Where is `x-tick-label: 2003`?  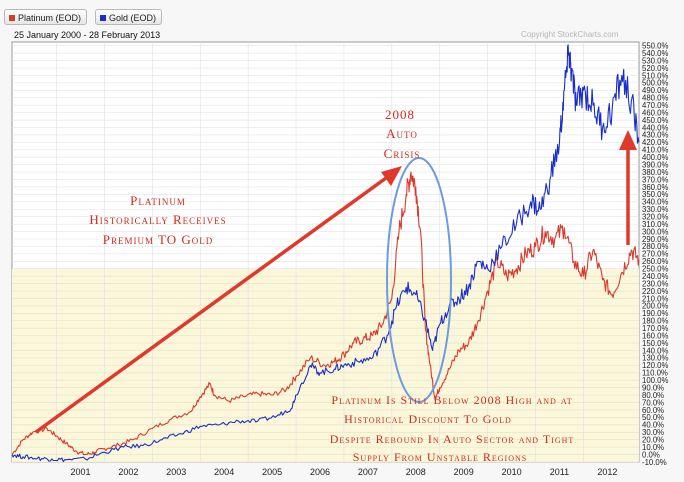
x-tick-label: 2003 is located at coordinates (176, 472).